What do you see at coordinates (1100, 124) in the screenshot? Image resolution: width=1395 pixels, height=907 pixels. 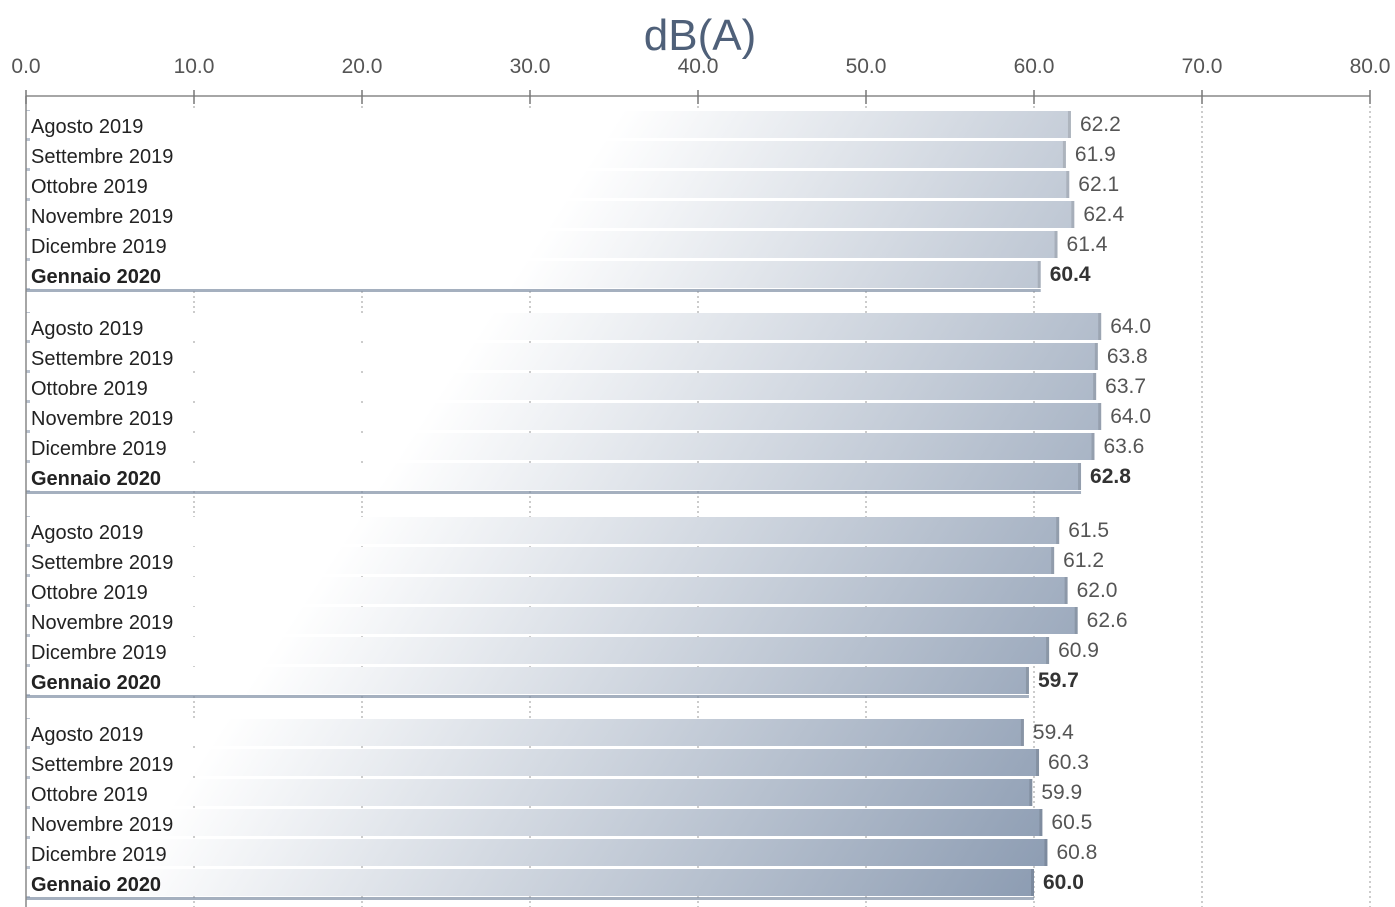 I see `value-label: 62.2` at bounding box center [1100, 124].